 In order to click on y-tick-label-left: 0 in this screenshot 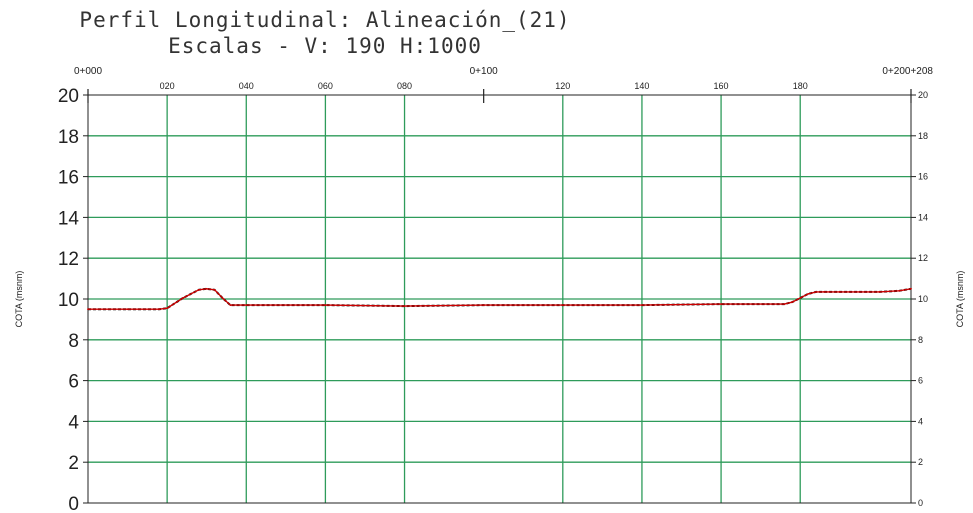, I will do `click(73, 503)`.